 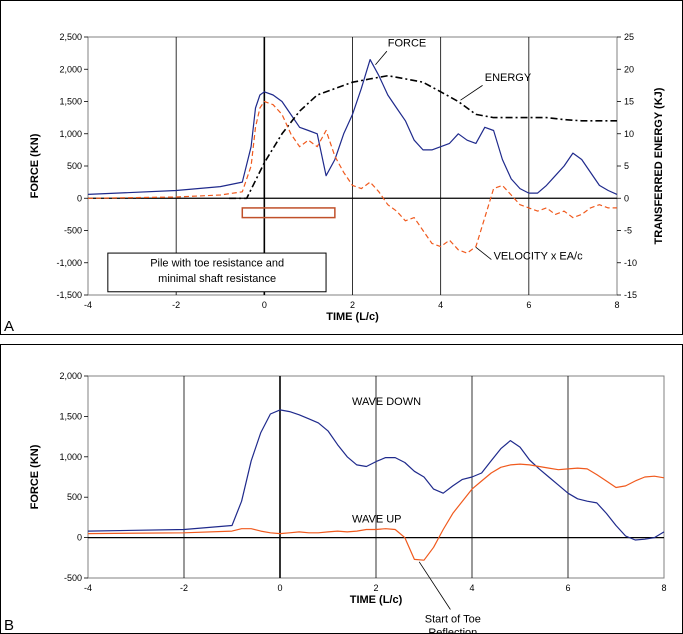 I want to click on annotation-label: minimal shaft resistance, so click(x=217, y=279).